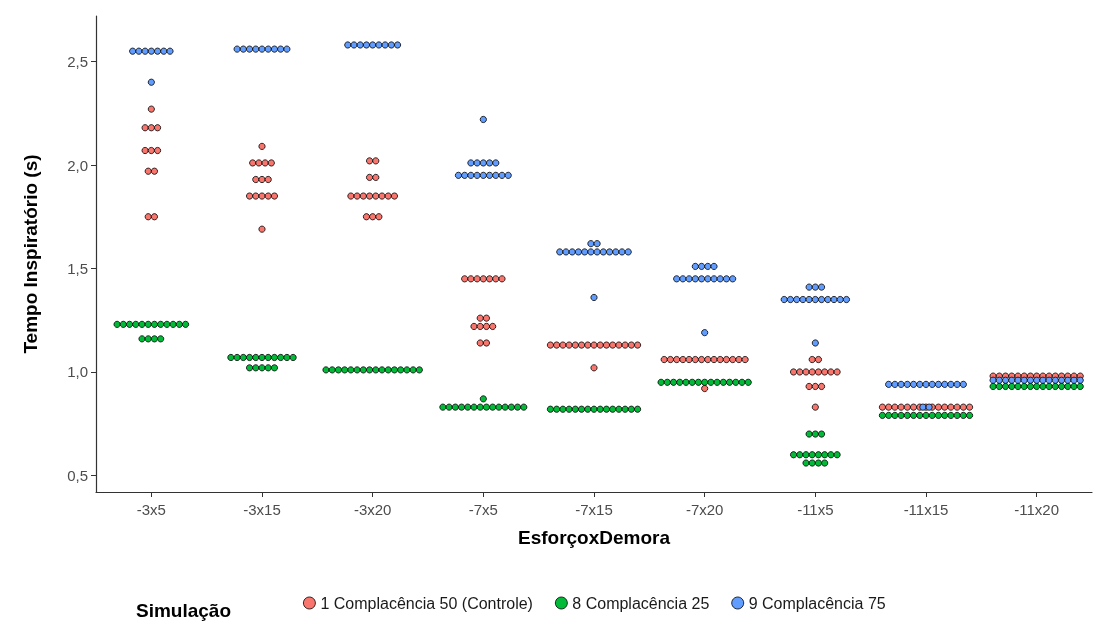 This screenshot has height=634, width=1107. I want to click on y-axis-title: Tempo Inspiratório (s), so click(30, 254).